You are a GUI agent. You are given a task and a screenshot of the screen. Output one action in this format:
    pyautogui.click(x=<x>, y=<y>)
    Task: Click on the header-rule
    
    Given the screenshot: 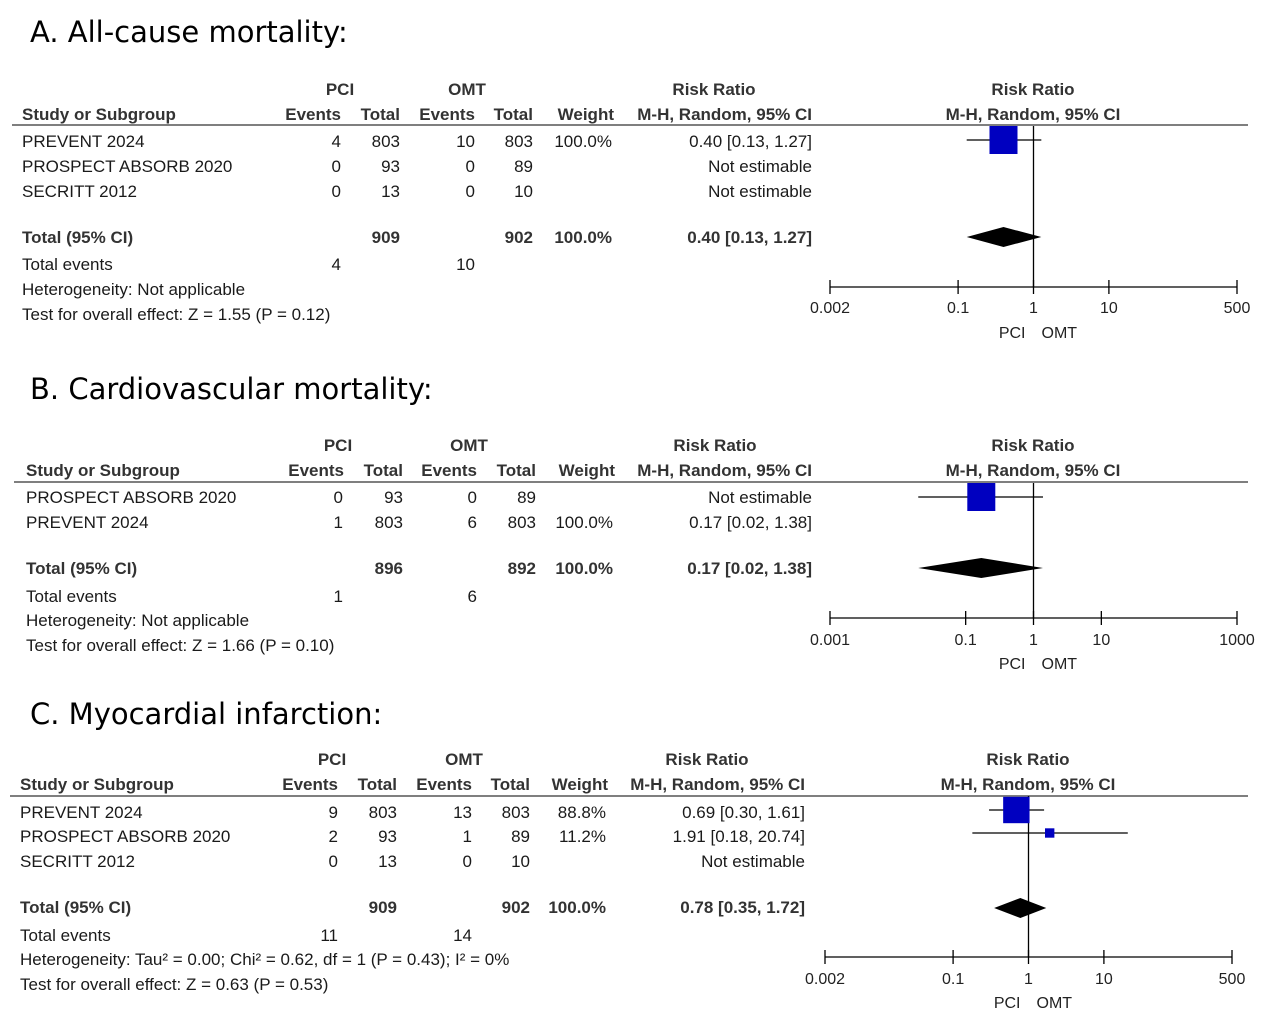 What is the action you would take?
    pyautogui.click(x=631, y=482)
    